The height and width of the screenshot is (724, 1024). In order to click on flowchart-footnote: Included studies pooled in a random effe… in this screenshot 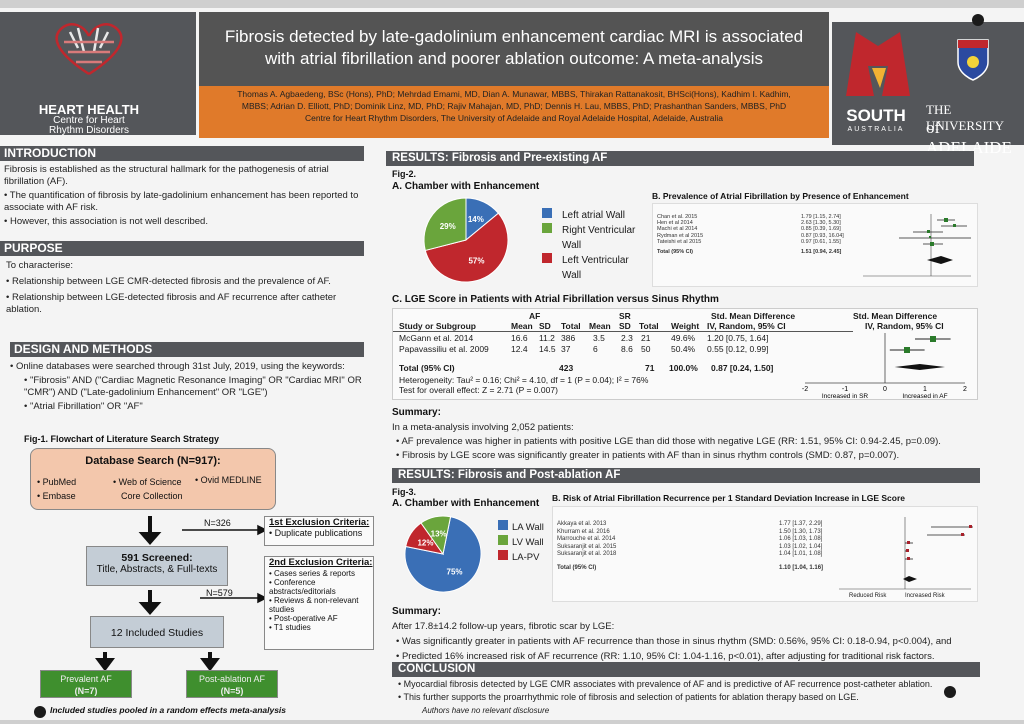, I will do `click(168, 710)`.